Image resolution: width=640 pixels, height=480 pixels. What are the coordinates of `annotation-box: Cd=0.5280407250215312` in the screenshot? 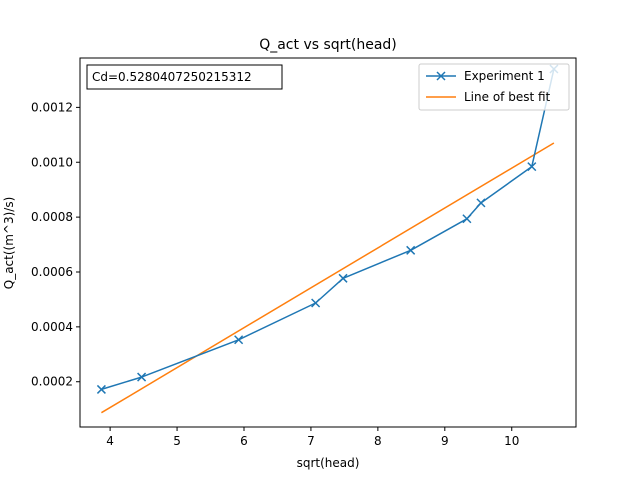 It's located at (184, 77).